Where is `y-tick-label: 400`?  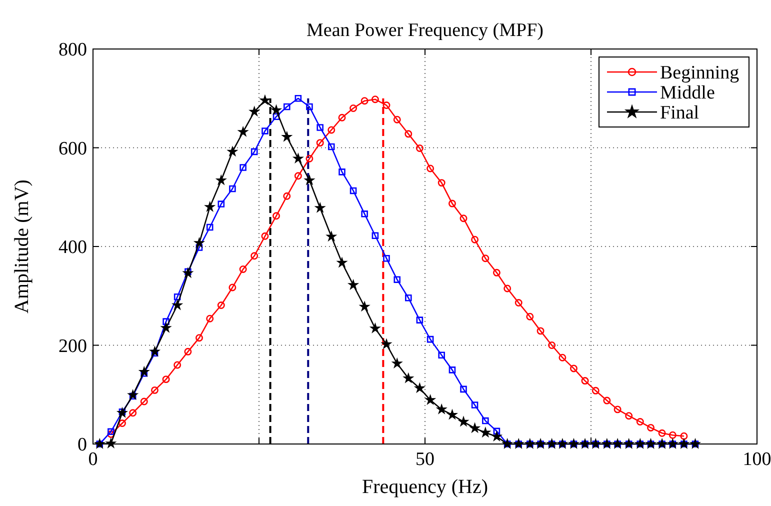
y-tick-label: 400 is located at coordinates (72, 247).